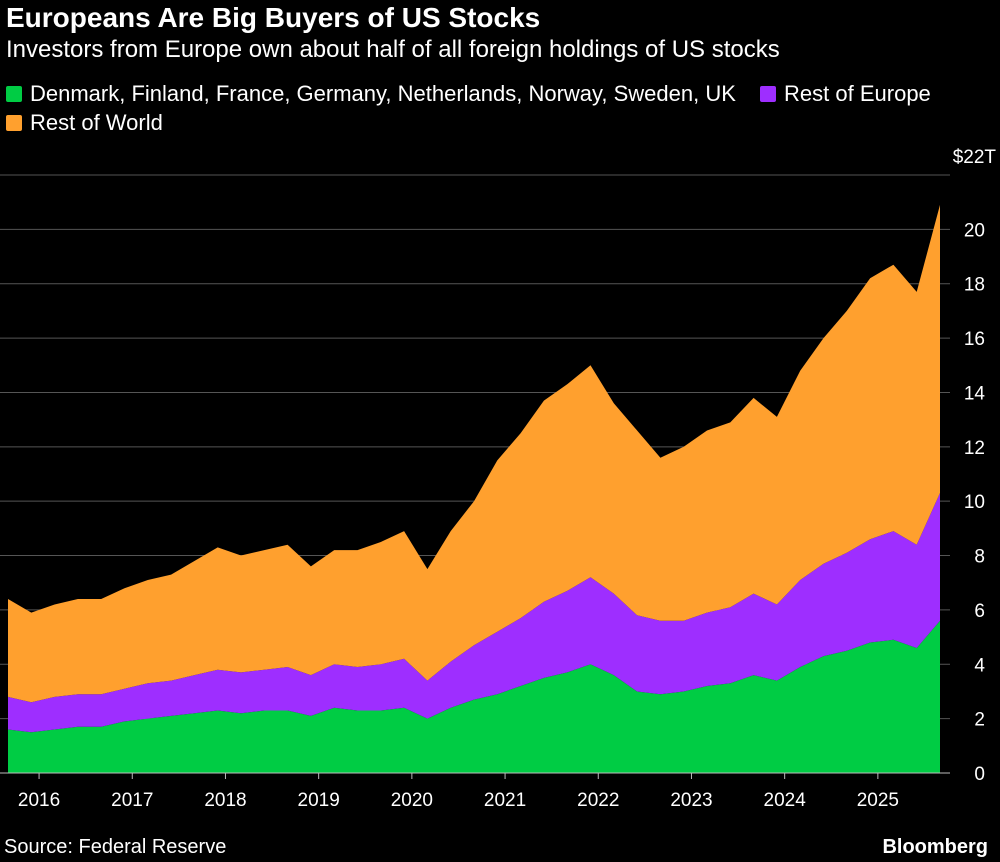 This screenshot has height=862, width=1000. I want to click on x-tick-label: 2025, so click(878, 800).